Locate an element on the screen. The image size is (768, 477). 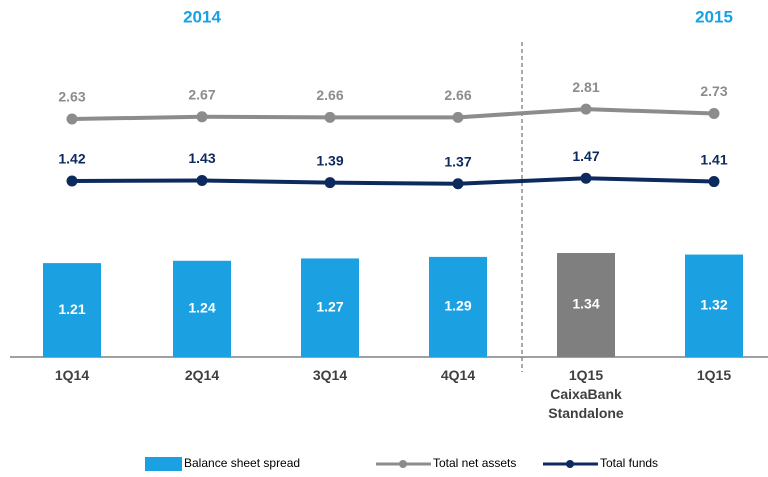
line-value-label: 1.41 is located at coordinates (713, 159).